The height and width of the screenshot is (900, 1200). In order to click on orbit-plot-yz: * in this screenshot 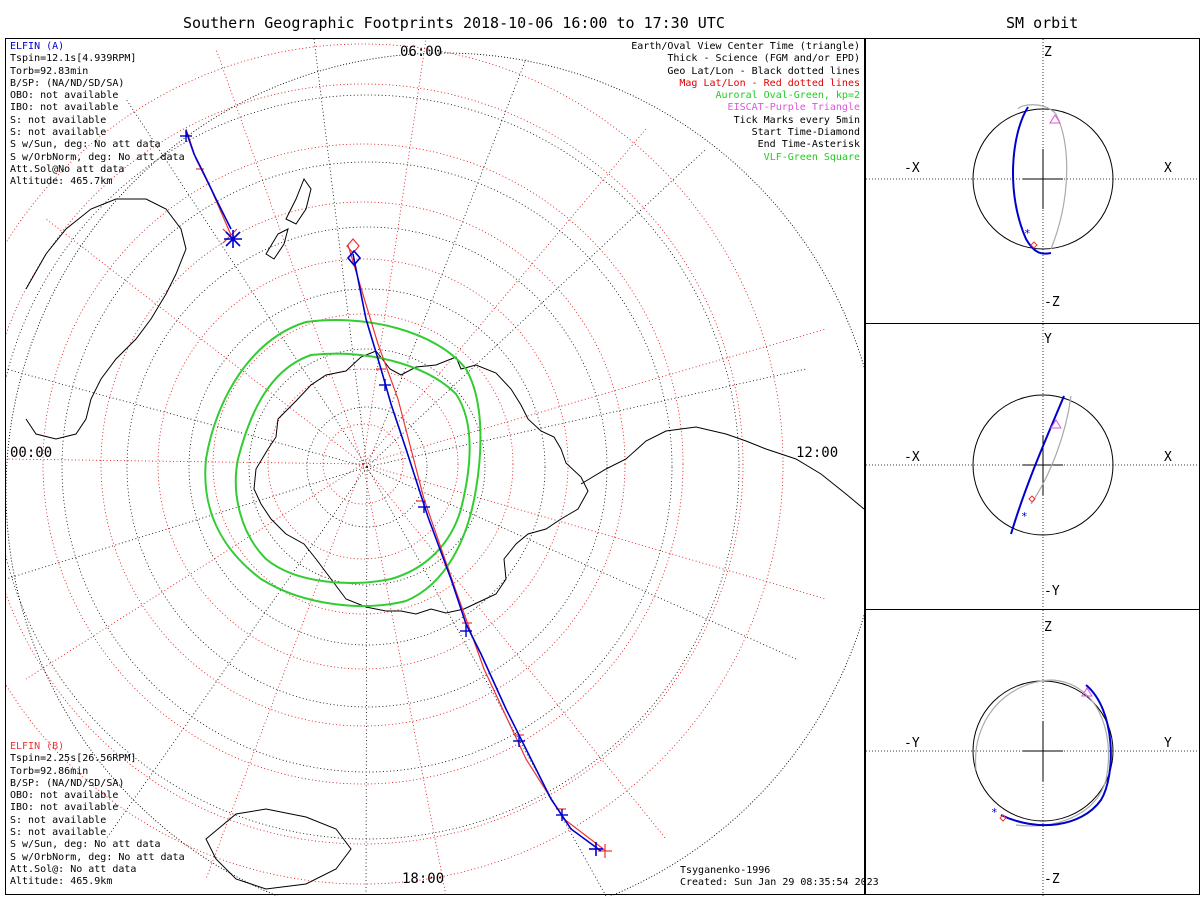, I will do `click(1033, 753)`.